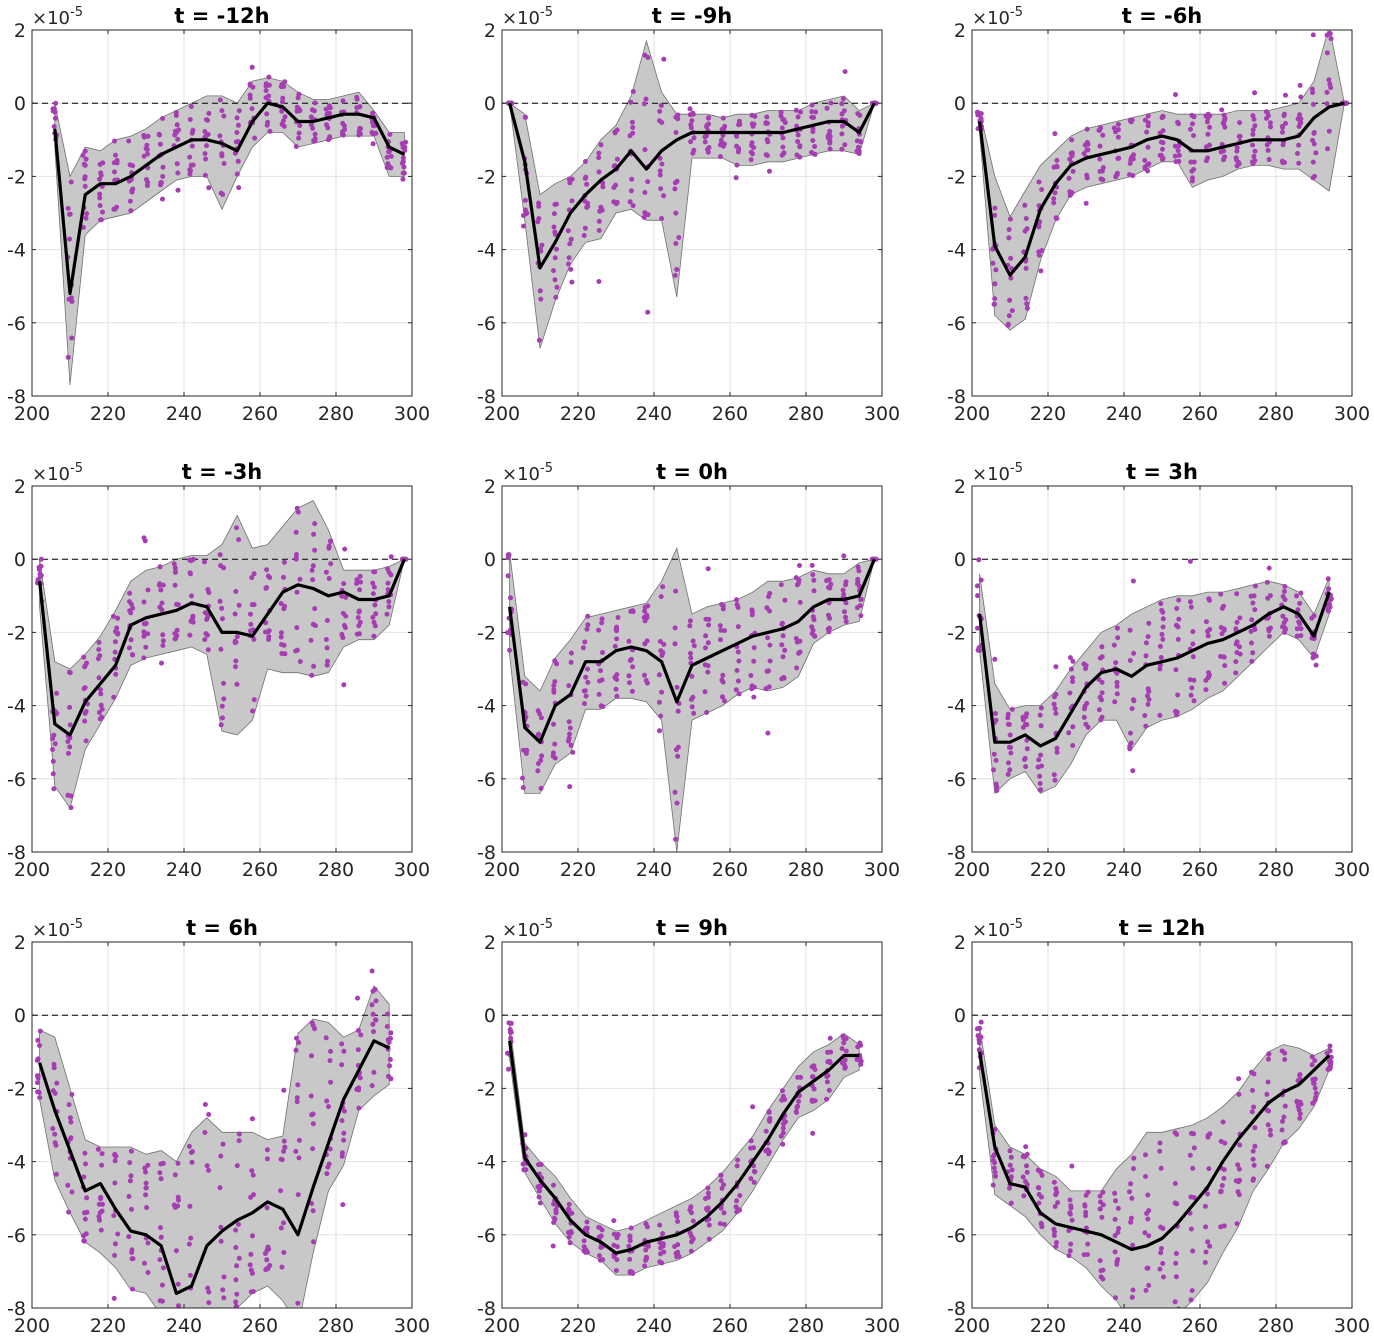 The width and height of the screenshot is (1374, 1340). What do you see at coordinates (32, 870) in the screenshot?
I see `x-tick-label: 200` at bounding box center [32, 870].